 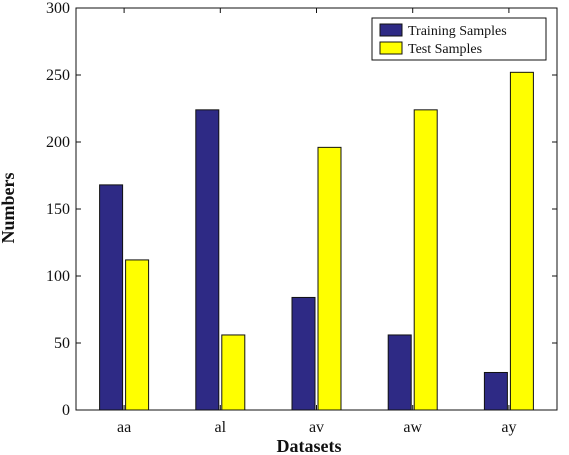 I want to click on x-tick-label: aa, so click(x=124, y=427).